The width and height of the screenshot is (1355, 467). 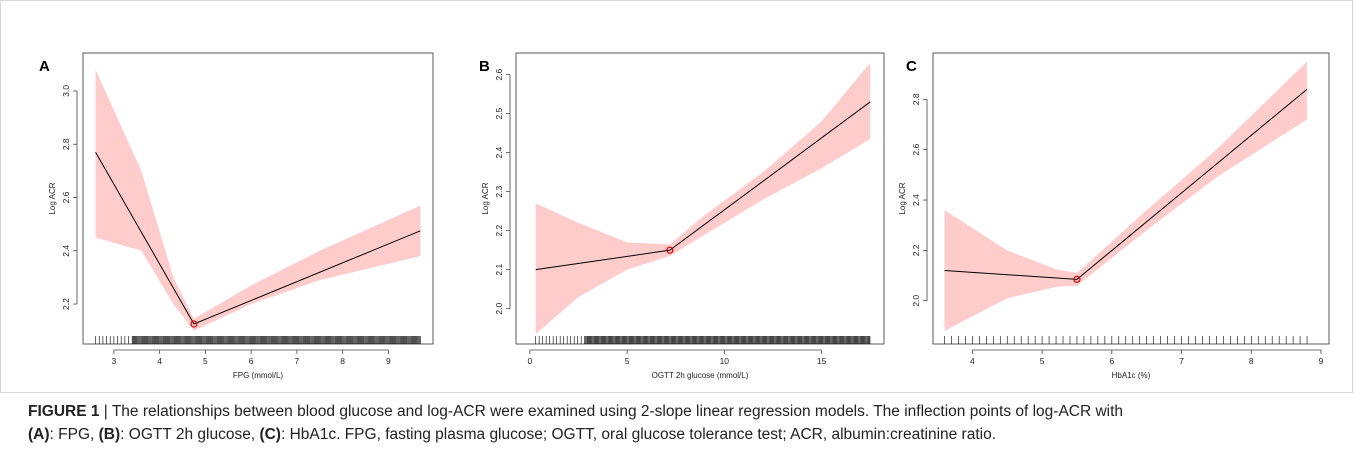 I want to click on panel-c-y-tick-label: 2.4, so click(x=916, y=200).